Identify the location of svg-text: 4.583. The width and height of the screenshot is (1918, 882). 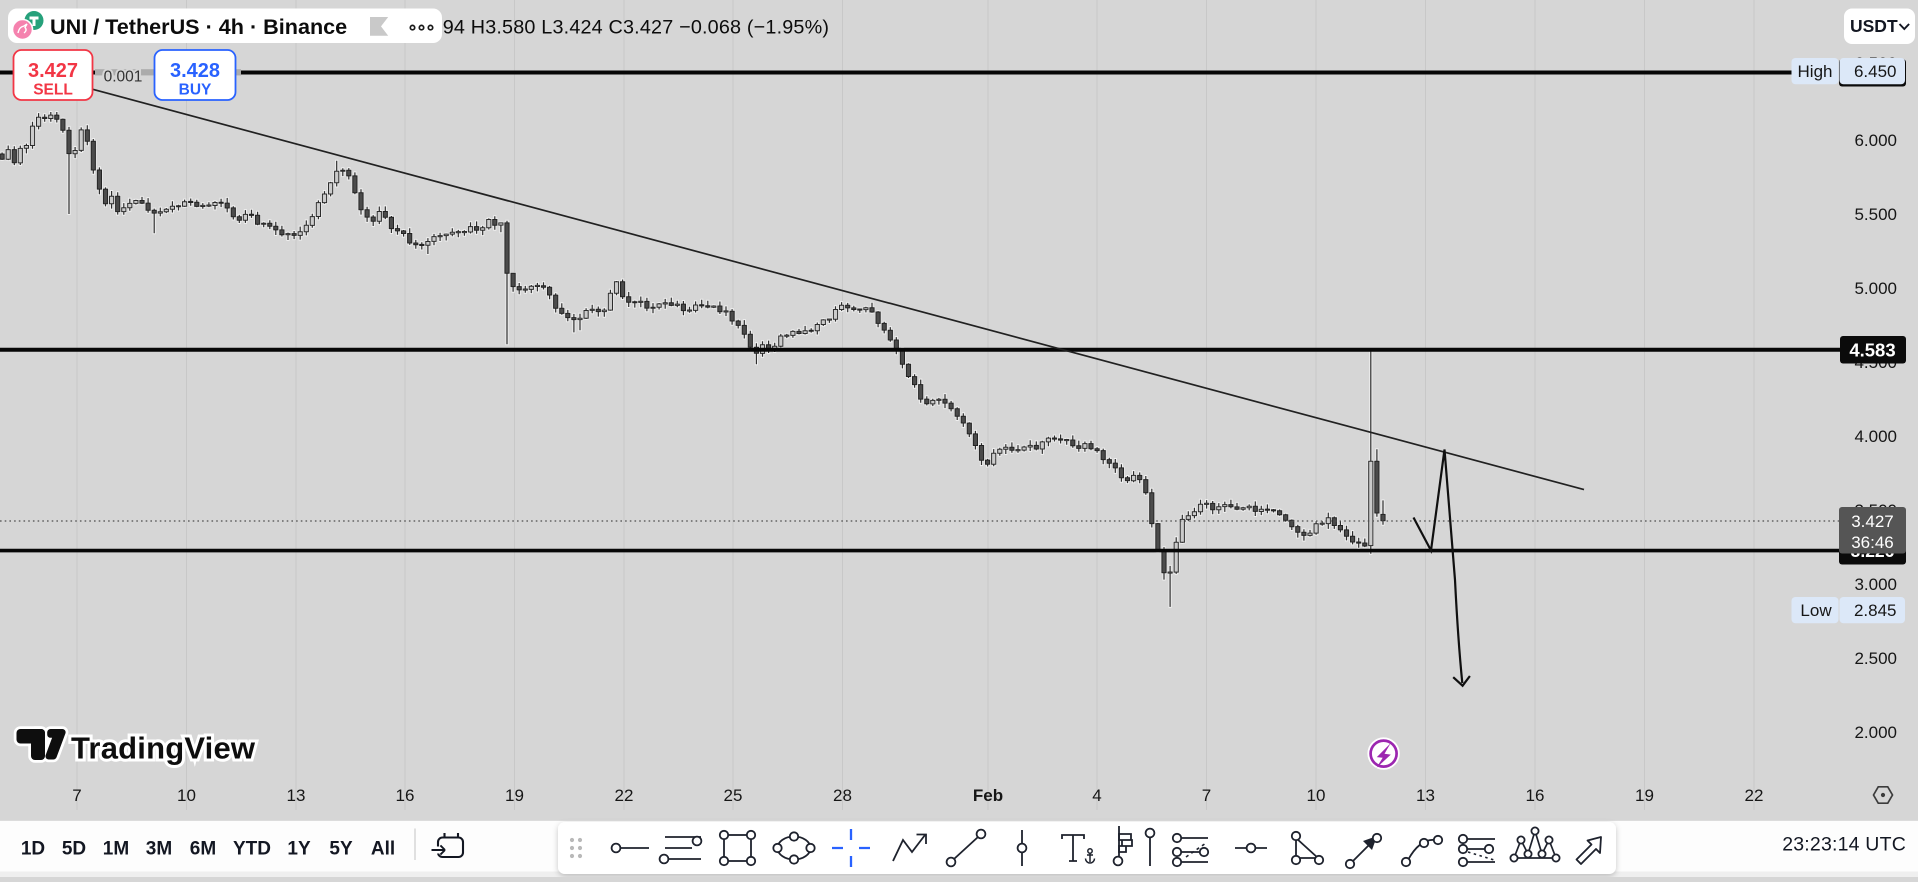
(1872, 349).